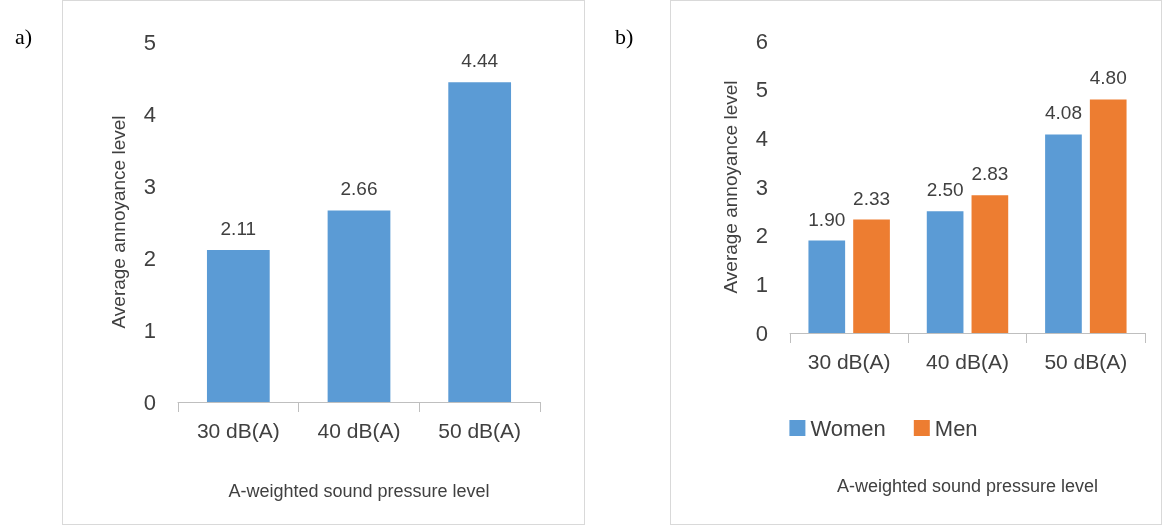  What do you see at coordinates (848, 428) in the screenshot?
I see `legend-label: Women` at bounding box center [848, 428].